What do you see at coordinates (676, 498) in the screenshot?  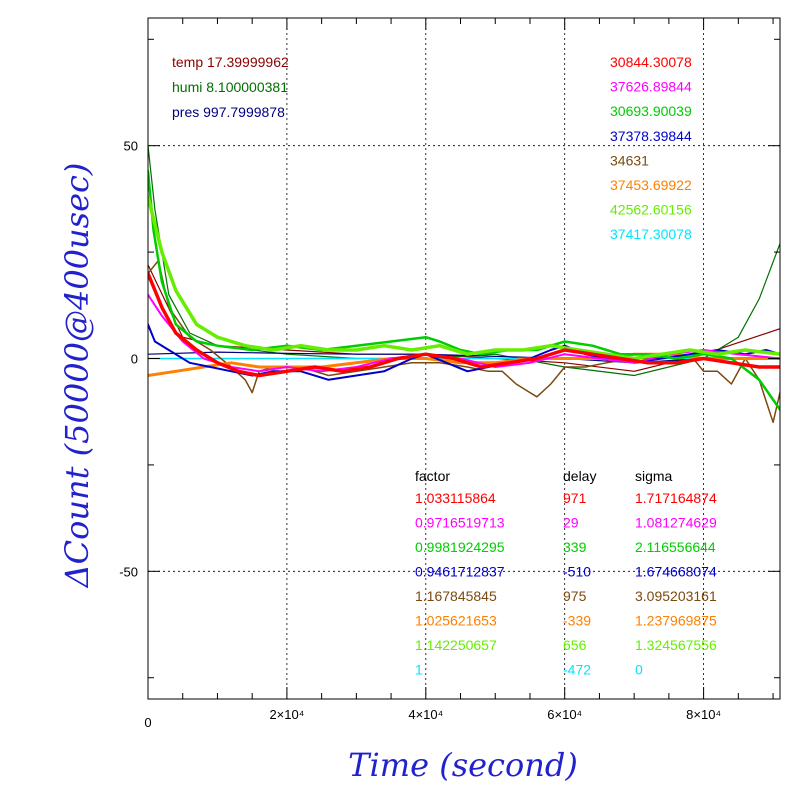 I see `stats-sigma: 1.717164874` at bounding box center [676, 498].